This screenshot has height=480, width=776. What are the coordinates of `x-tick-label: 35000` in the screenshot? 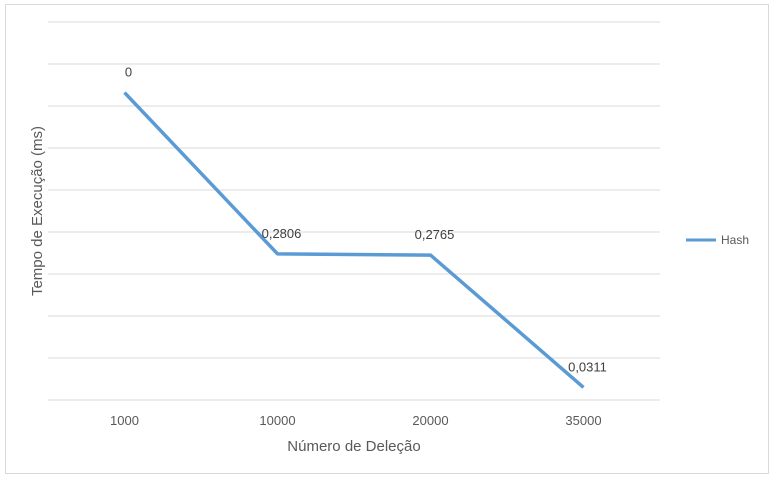 It's located at (583, 420).